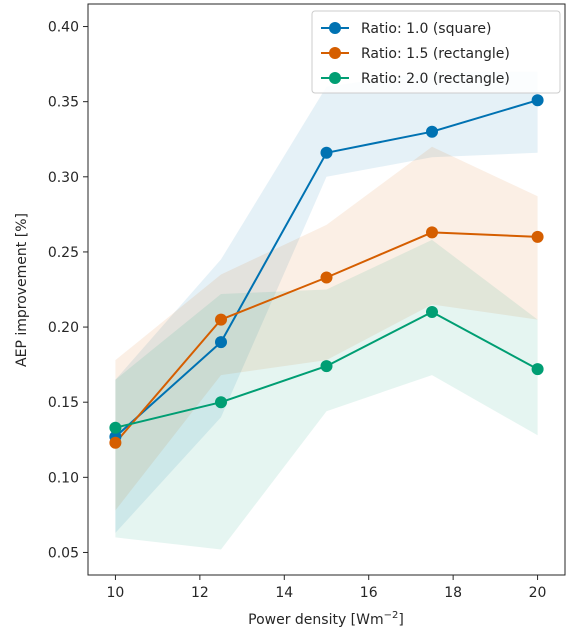 The width and height of the screenshot is (567, 632). What do you see at coordinates (63, 253) in the screenshot?
I see `y-tick-label: 0.25` at bounding box center [63, 253].